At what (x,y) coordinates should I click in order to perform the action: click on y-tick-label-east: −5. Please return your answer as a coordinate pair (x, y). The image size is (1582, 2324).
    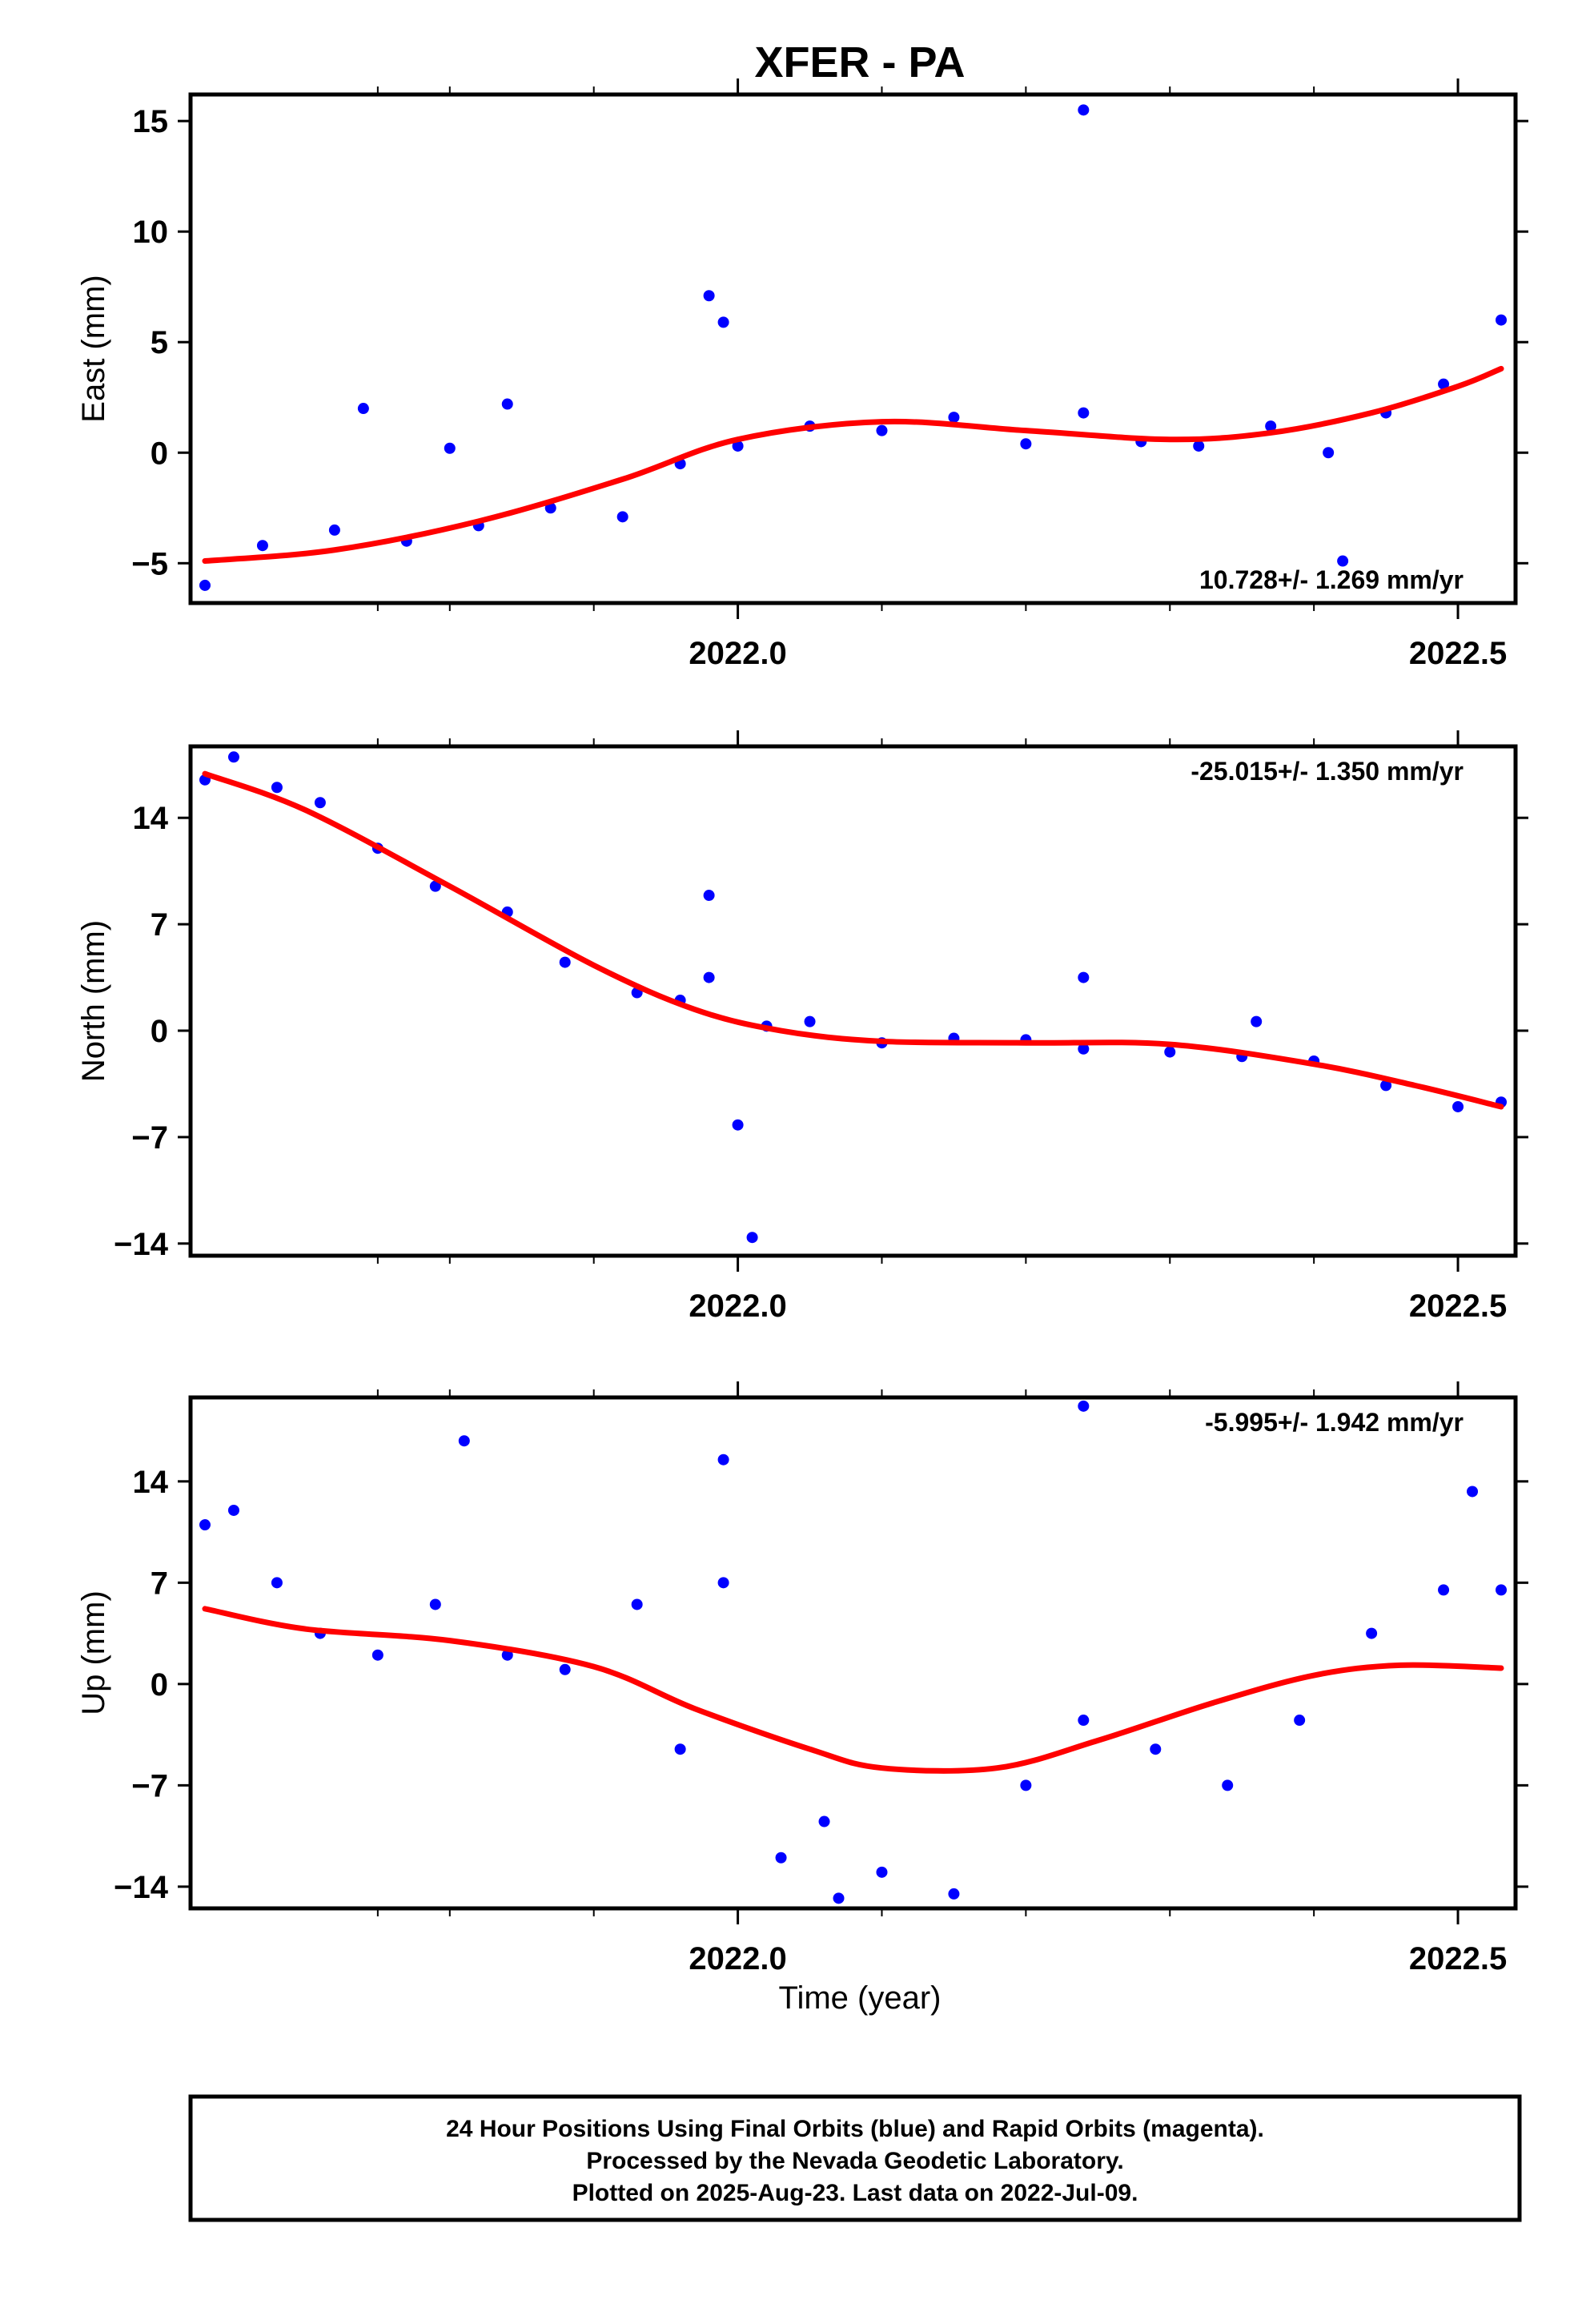
    Looking at the image, I should click on (149, 563).